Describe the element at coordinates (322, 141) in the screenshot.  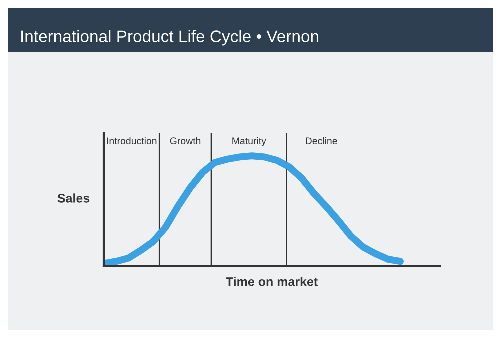
I see `text: Decline` at that location.